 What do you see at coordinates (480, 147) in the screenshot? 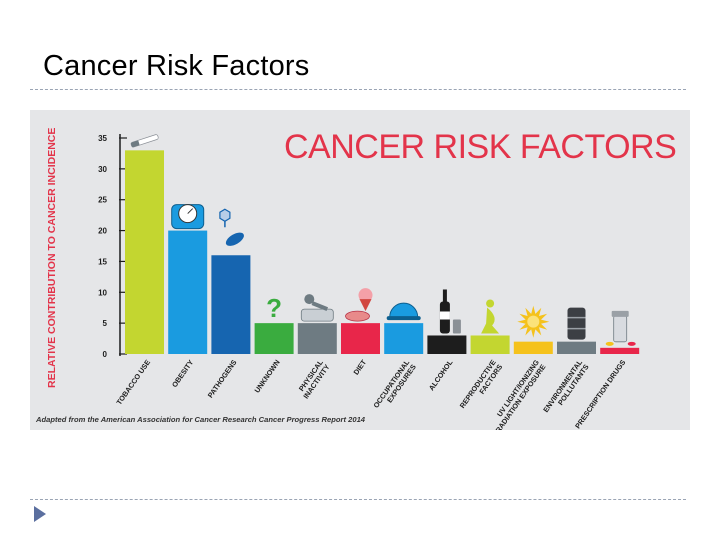
I see `chart-title: CANCER RISK FACTORS` at bounding box center [480, 147].